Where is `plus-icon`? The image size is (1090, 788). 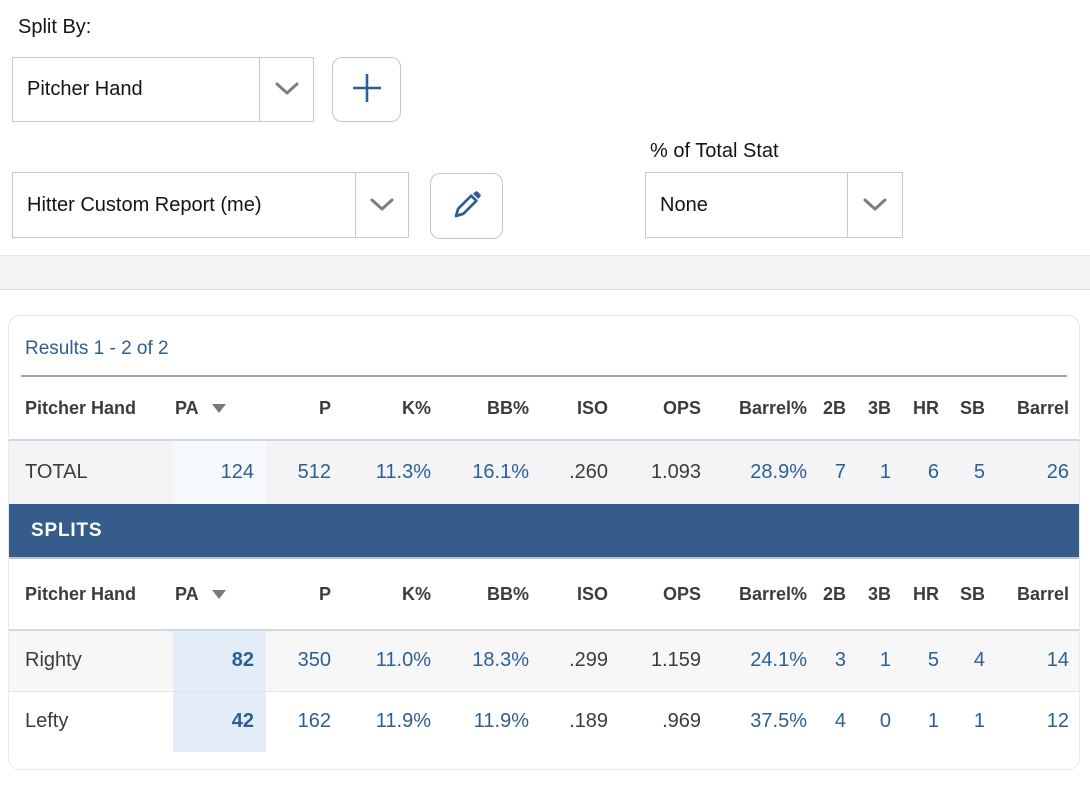 plus-icon is located at coordinates (367, 89).